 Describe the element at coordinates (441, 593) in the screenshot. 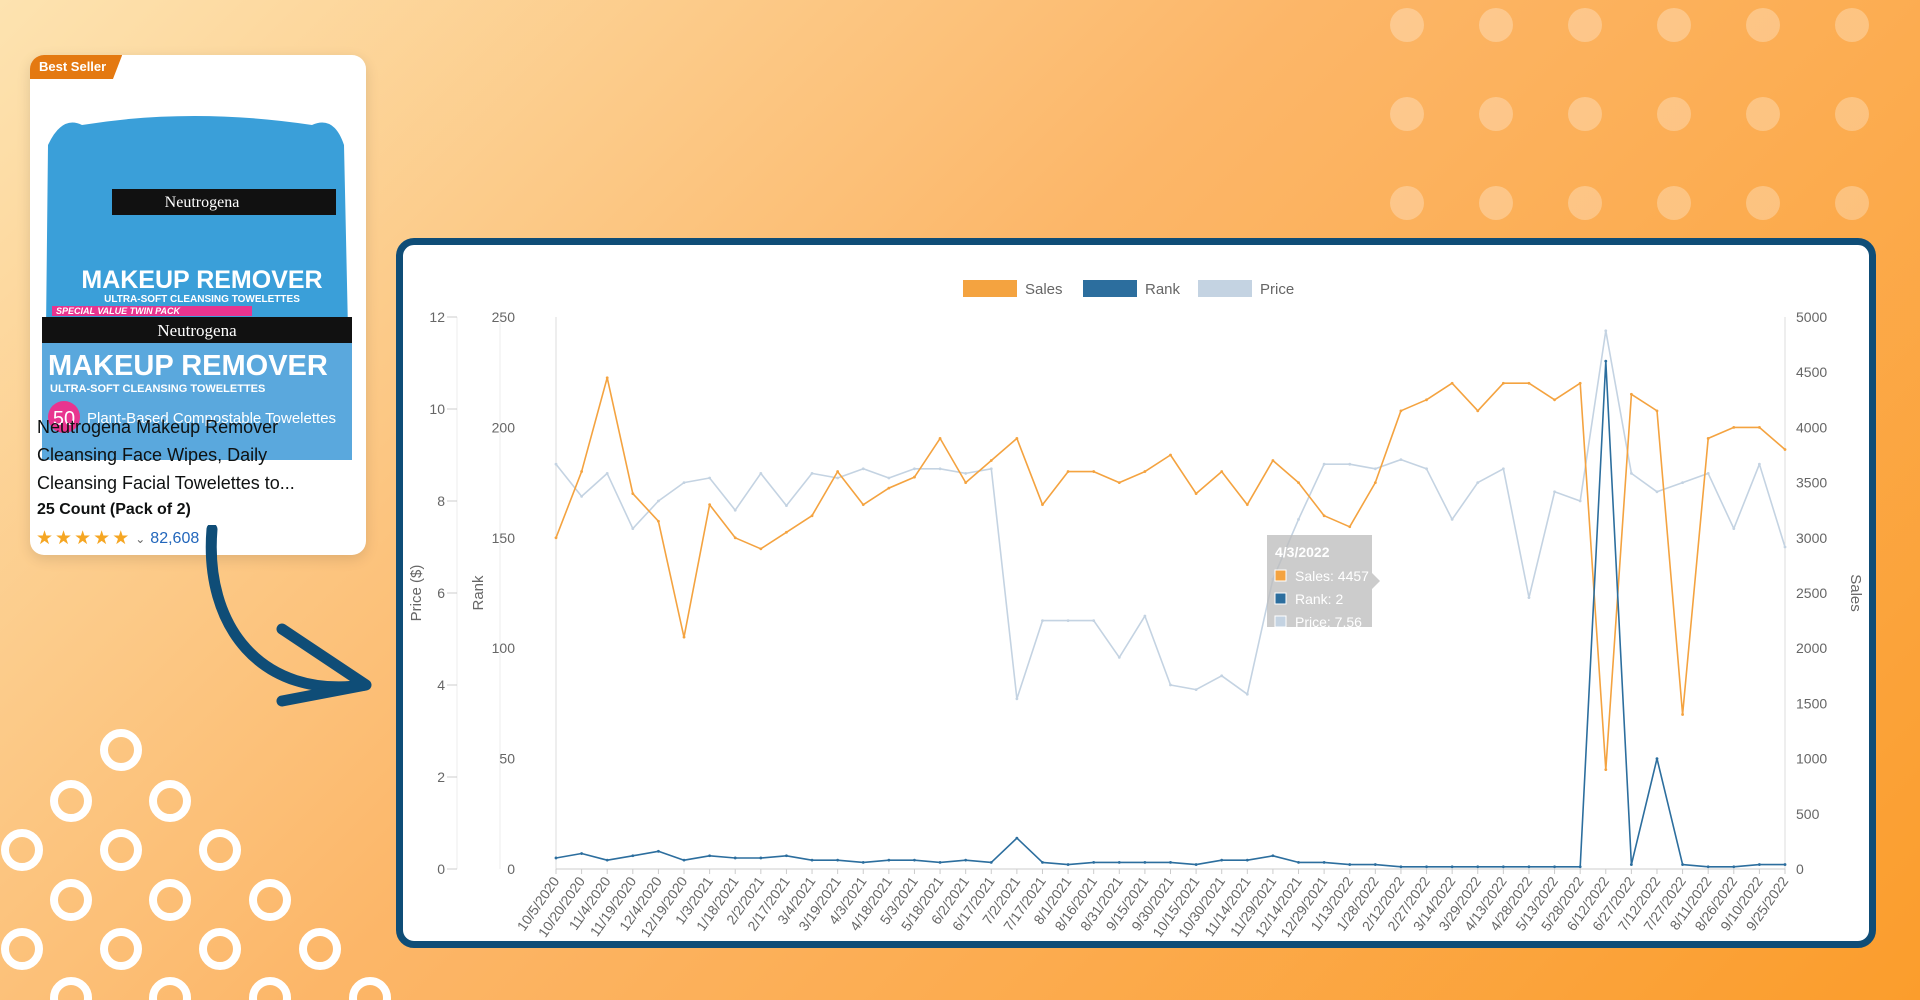

I see `price-tick-label: 6` at that location.